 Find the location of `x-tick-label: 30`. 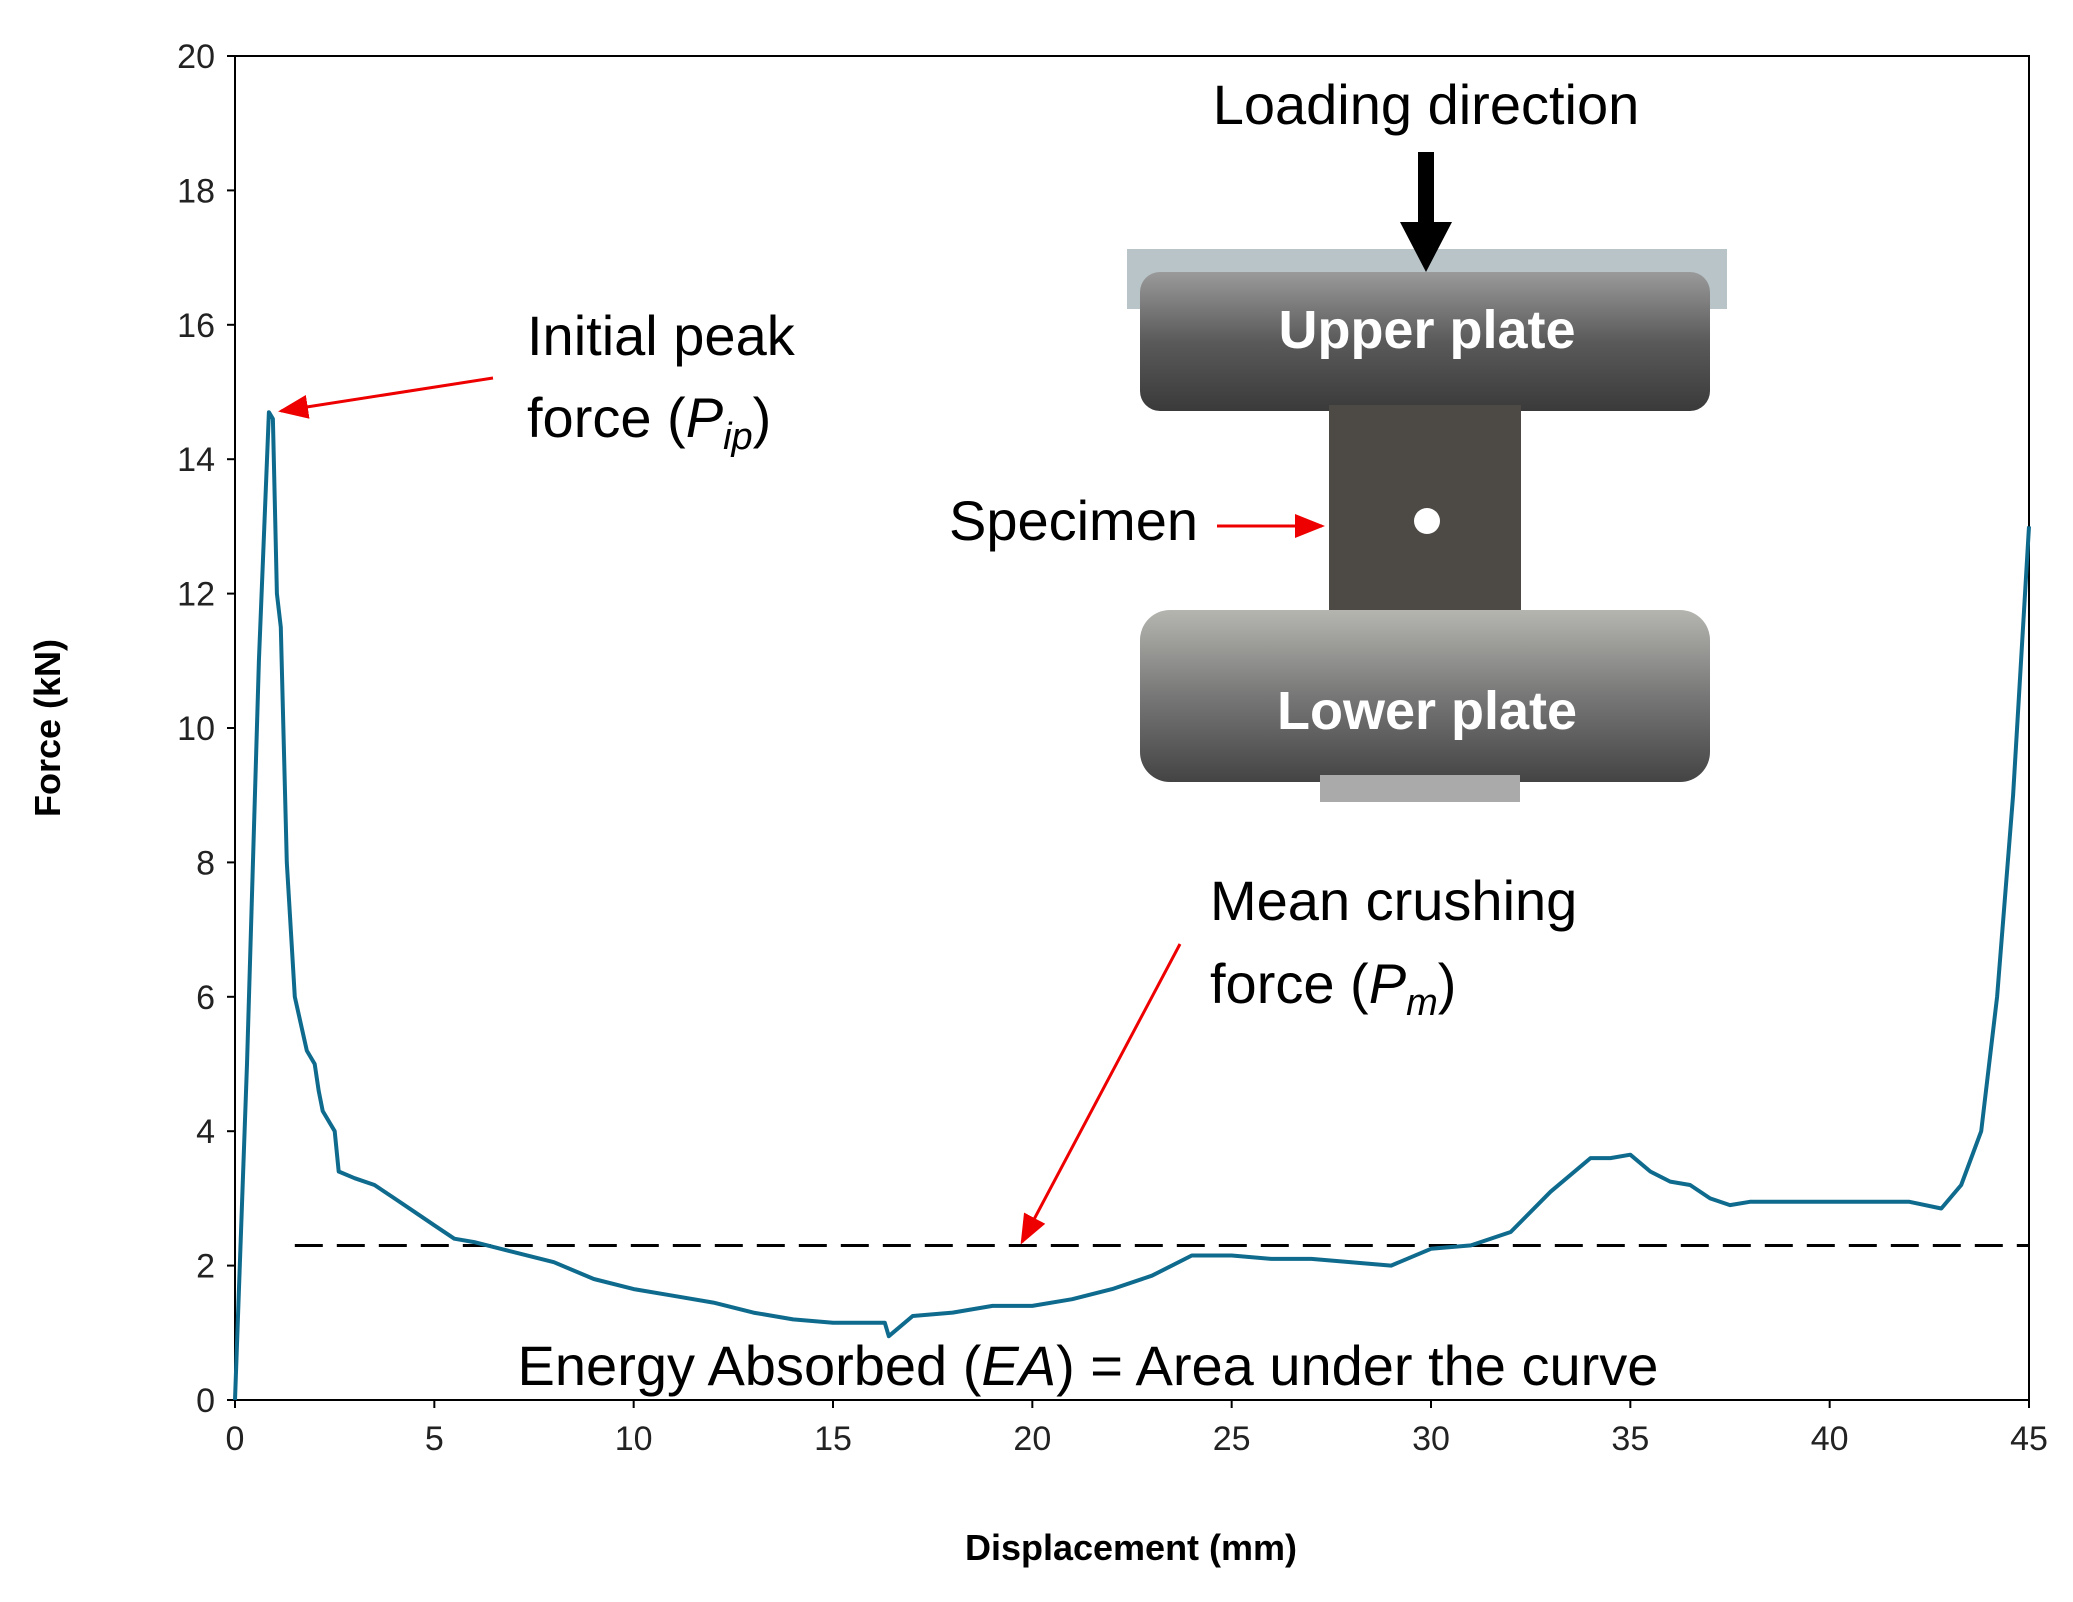

x-tick-label: 30 is located at coordinates (1431, 1439).